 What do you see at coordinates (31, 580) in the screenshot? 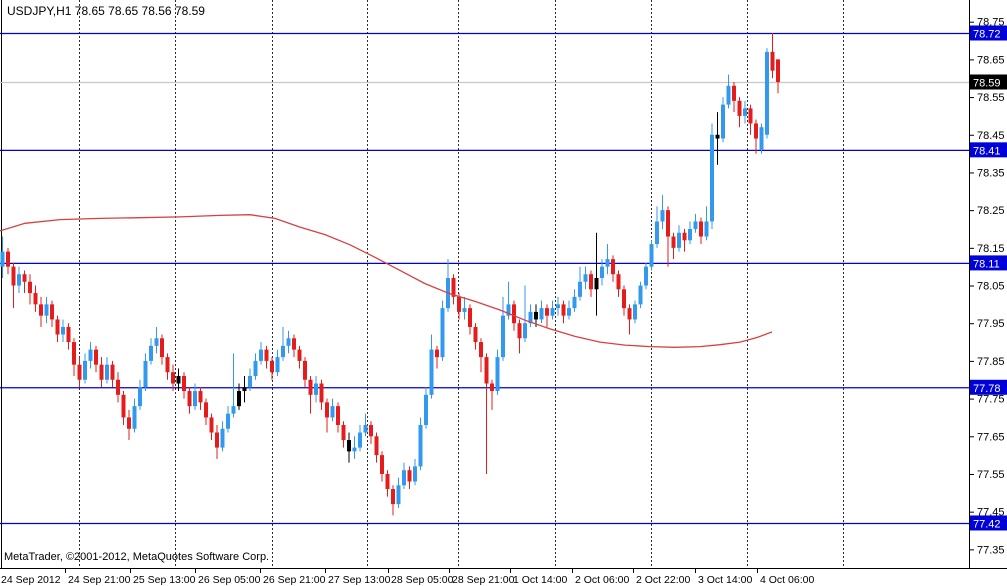
I see `time-axis-label: 24 Sep 2012` at bounding box center [31, 580].